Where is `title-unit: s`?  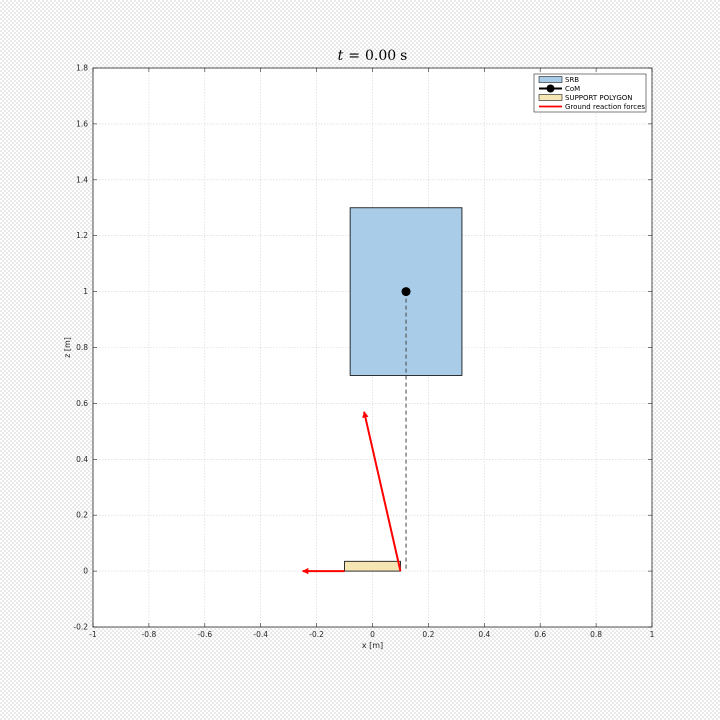 title-unit: s is located at coordinates (403, 56).